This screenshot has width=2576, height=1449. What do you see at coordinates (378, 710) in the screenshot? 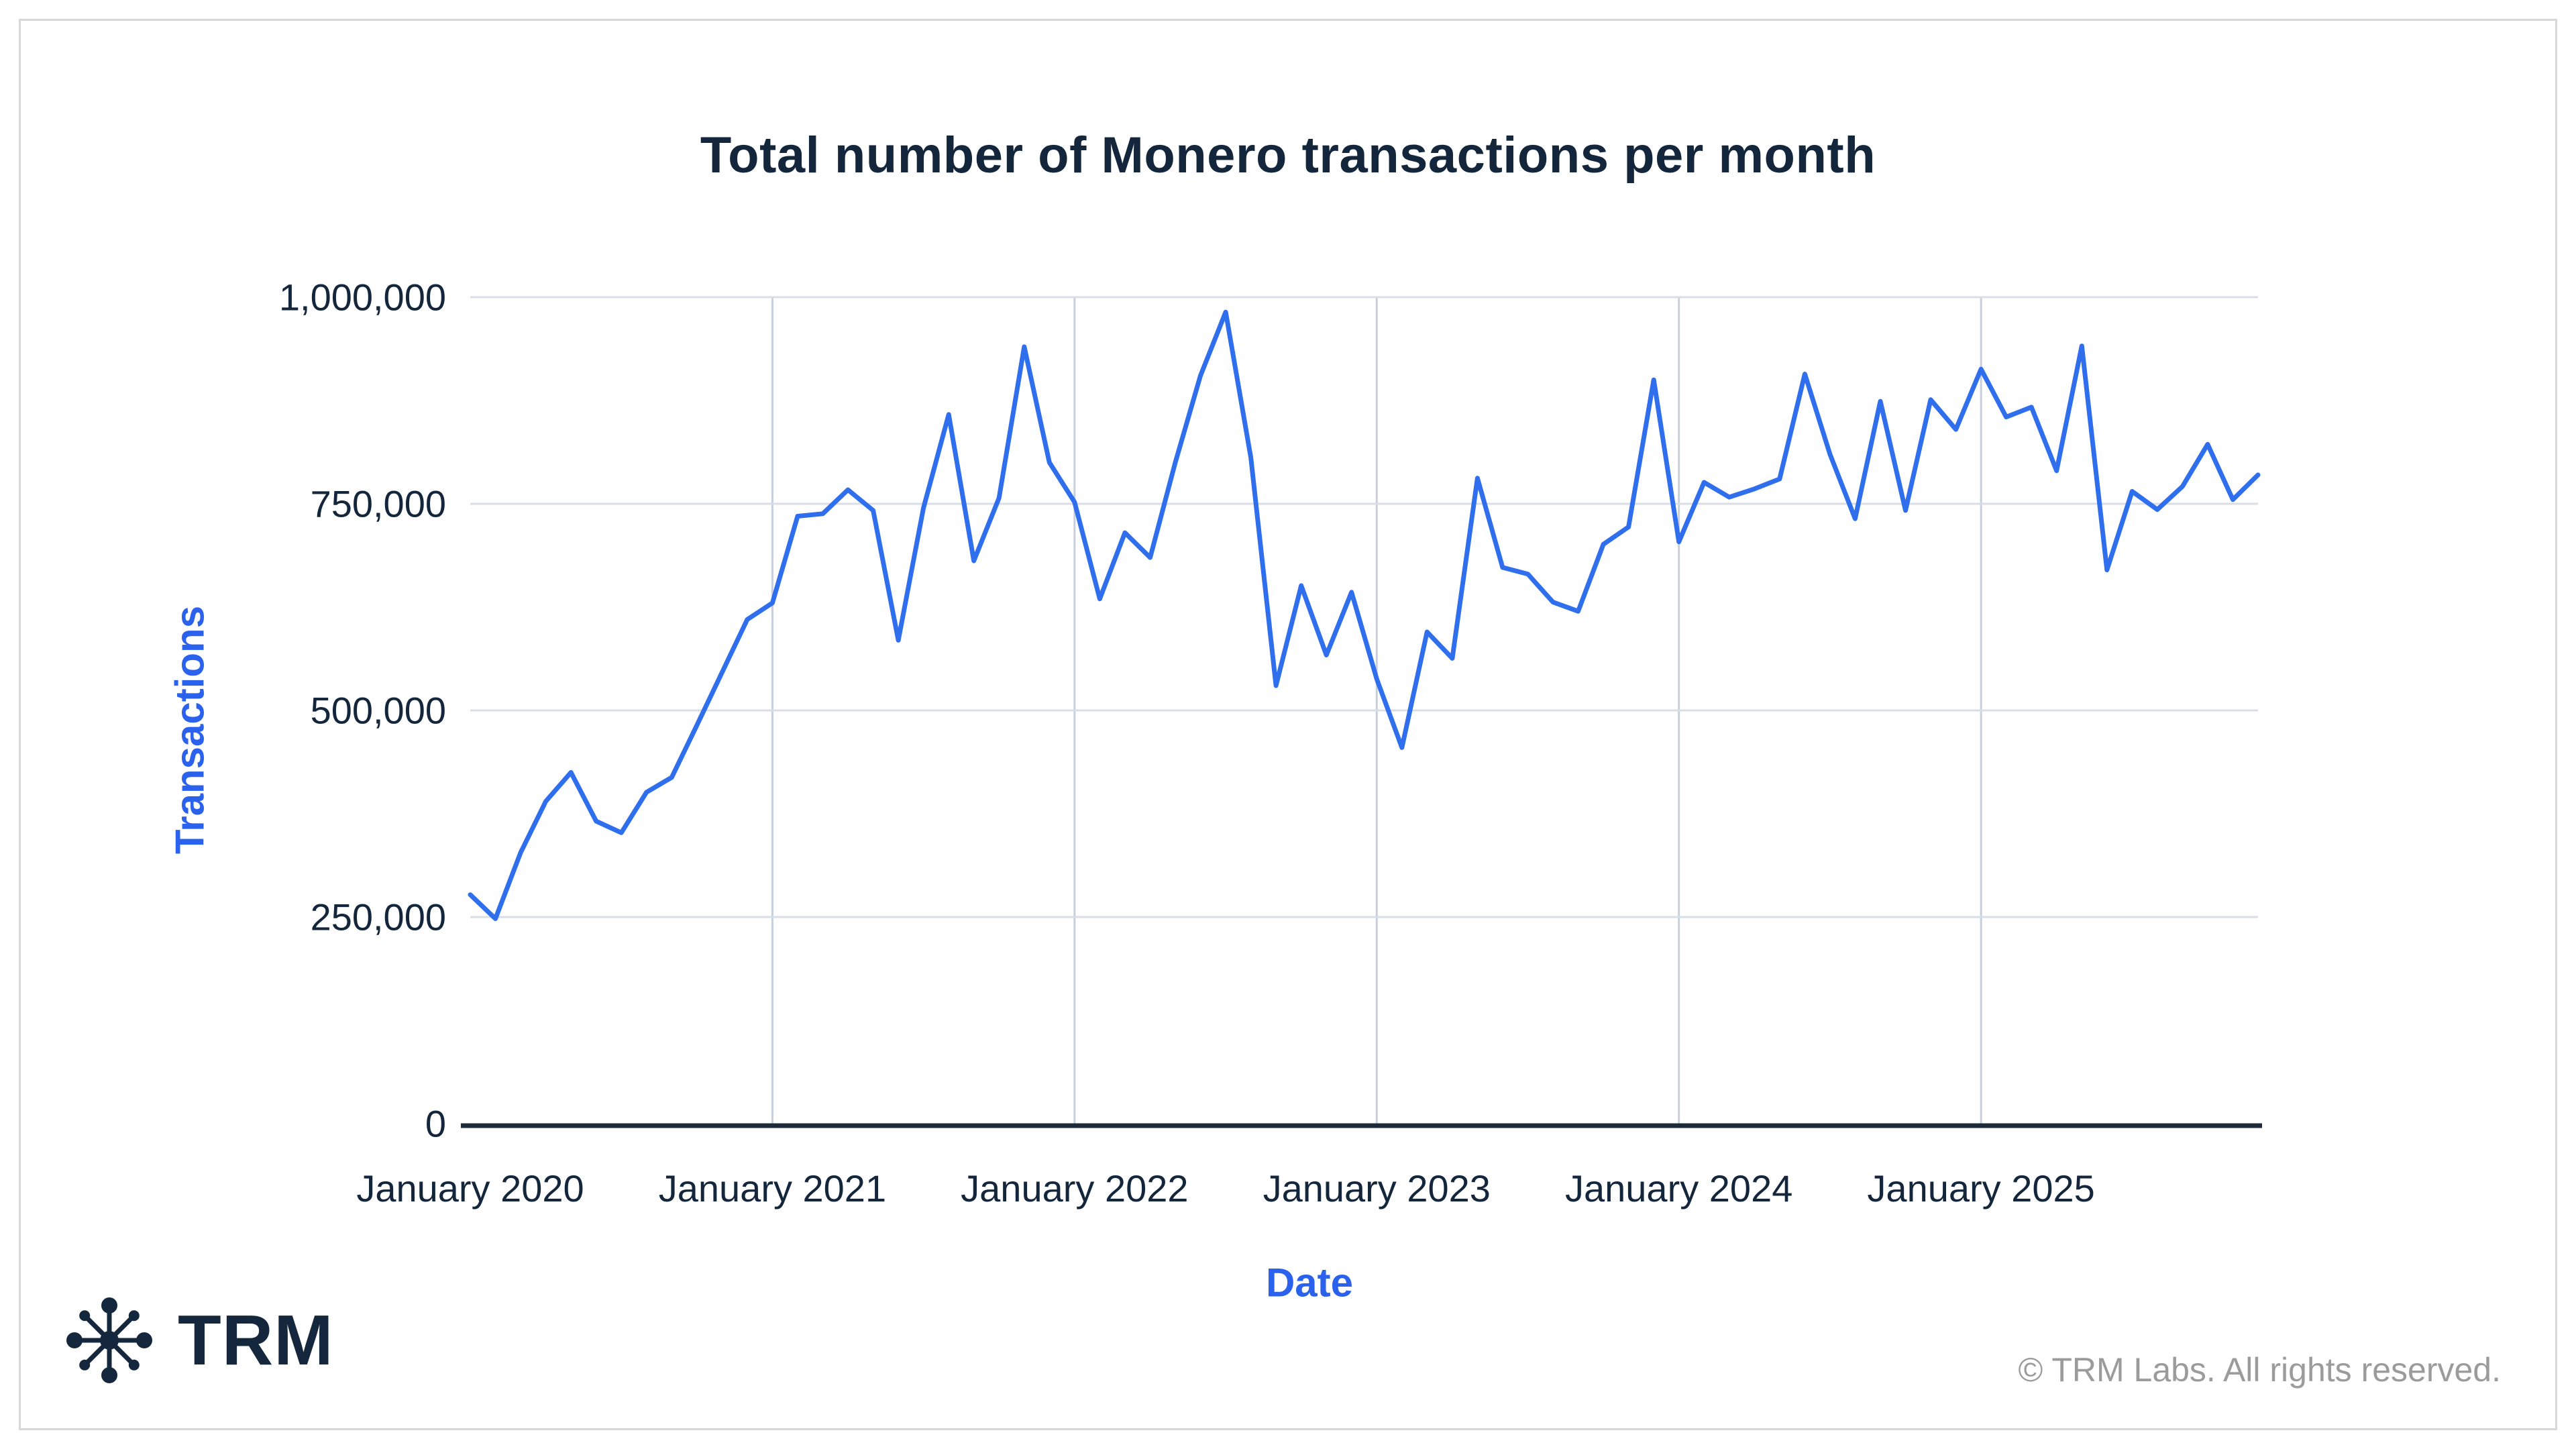
I see `y-tick-label-500,000: 500,000` at bounding box center [378, 710].